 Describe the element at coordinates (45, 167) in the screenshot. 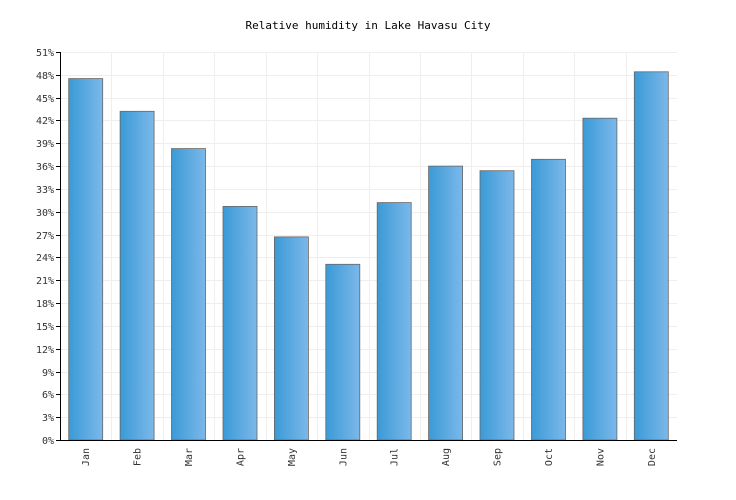

I see `y-tick-label: 36%` at that location.